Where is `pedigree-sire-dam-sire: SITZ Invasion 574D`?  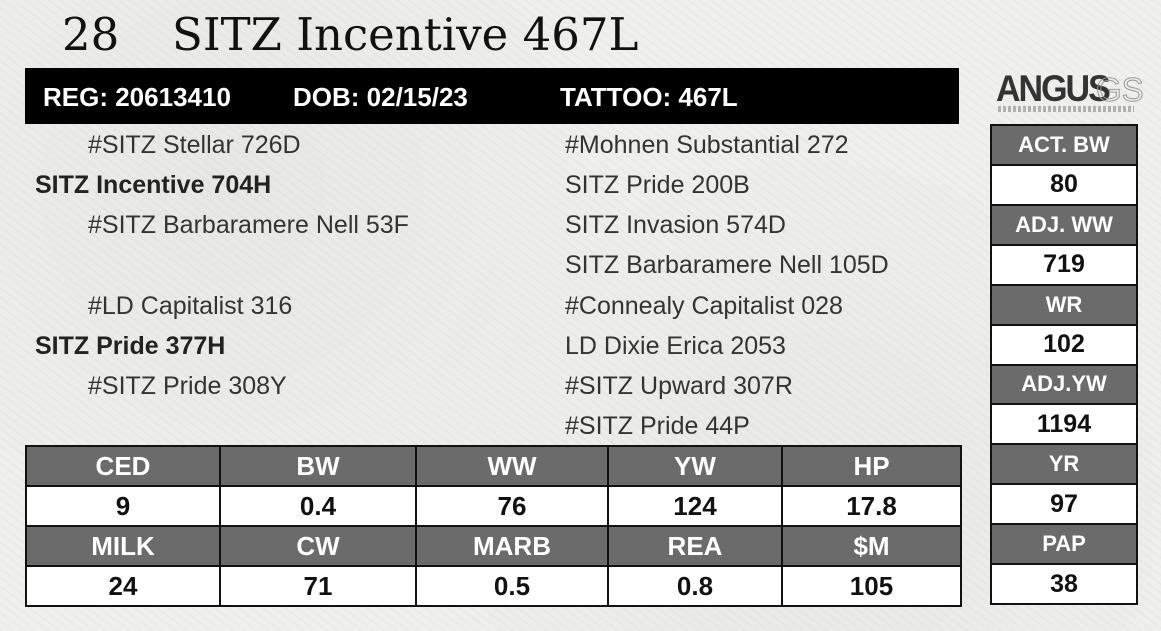 pedigree-sire-dam-sire: SITZ Invasion 574D is located at coordinates (675, 225).